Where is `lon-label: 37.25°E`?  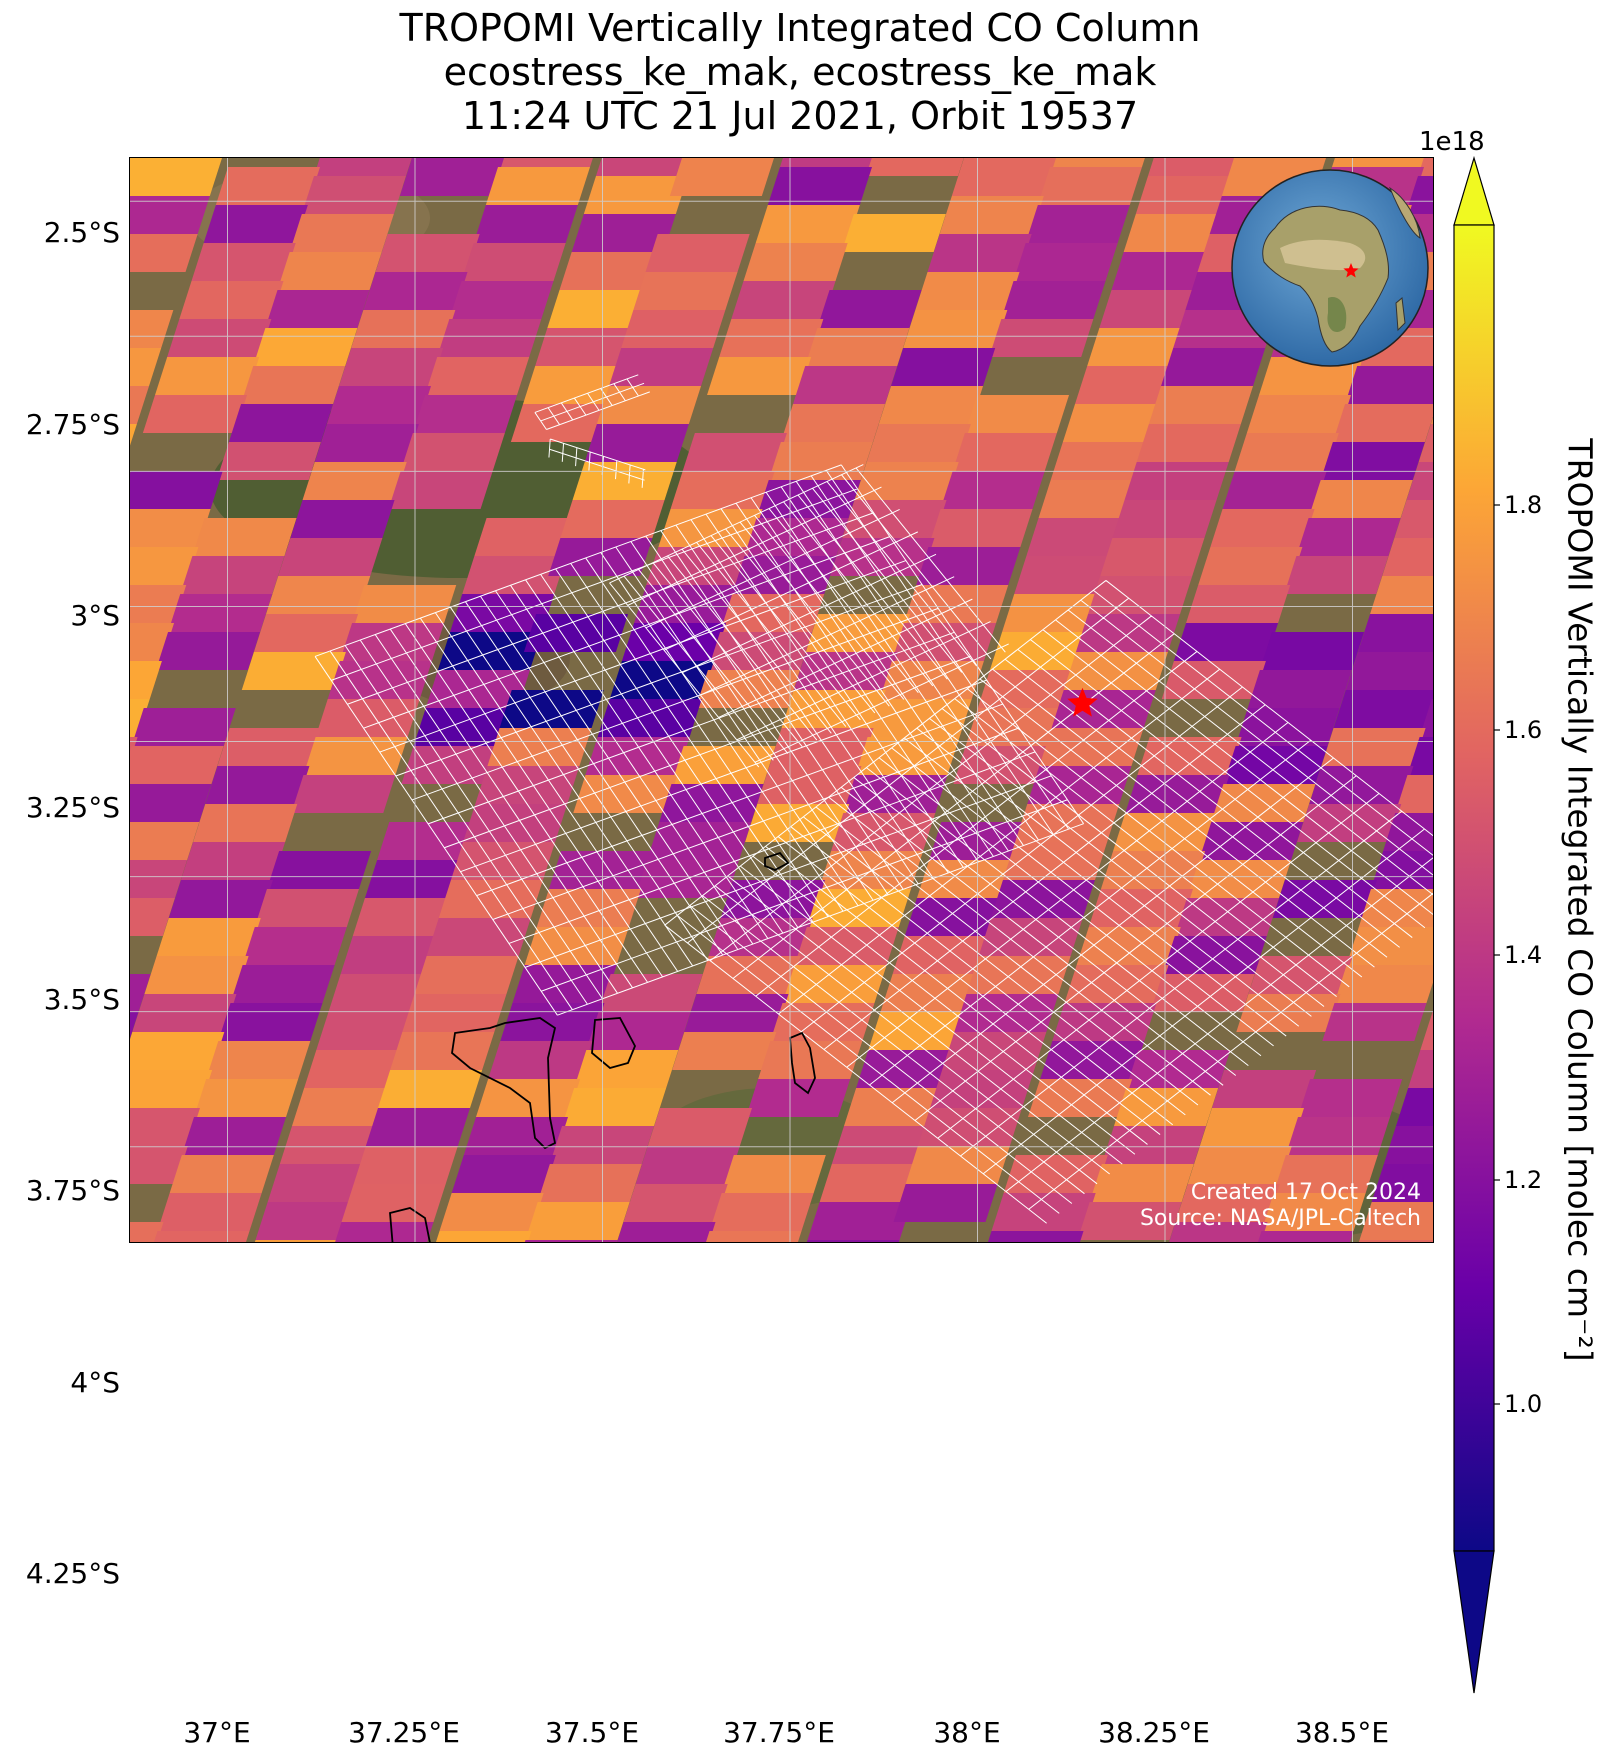 lon-label: 37.25°E is located at coordinates (404, 1732).